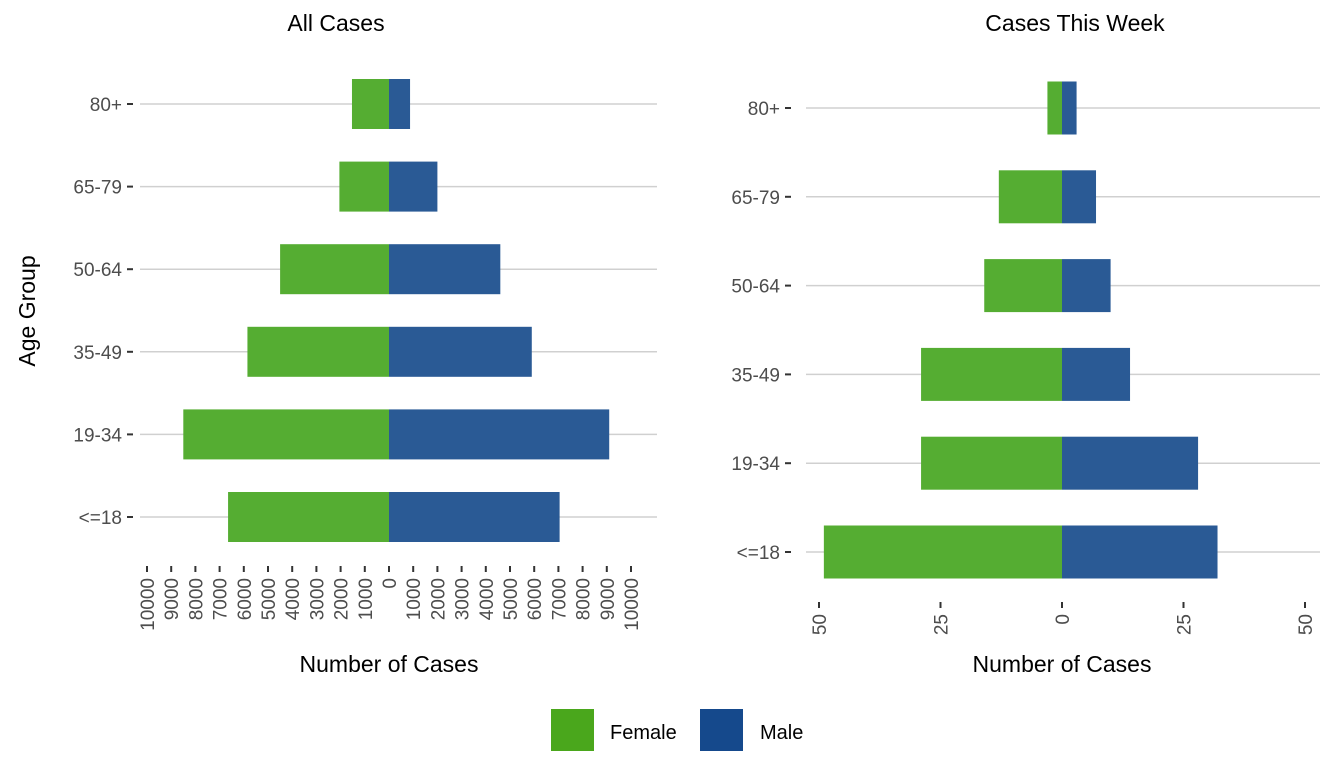 Image resolution: width=1344 pixels, height=773 pixels. Describe the element at coordinates (27, 310) in the screenshot. I see `y-axis-title: Age Group` at that location.